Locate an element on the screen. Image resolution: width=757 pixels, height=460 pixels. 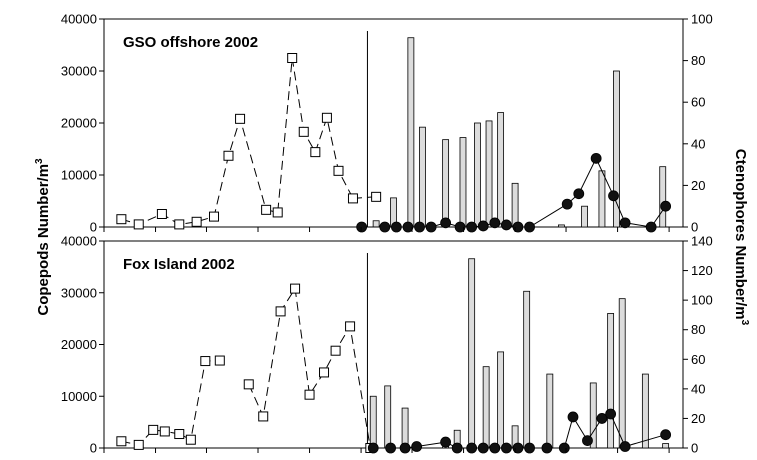
left-tick-label: 10000 is located at coordinates (79, 396).